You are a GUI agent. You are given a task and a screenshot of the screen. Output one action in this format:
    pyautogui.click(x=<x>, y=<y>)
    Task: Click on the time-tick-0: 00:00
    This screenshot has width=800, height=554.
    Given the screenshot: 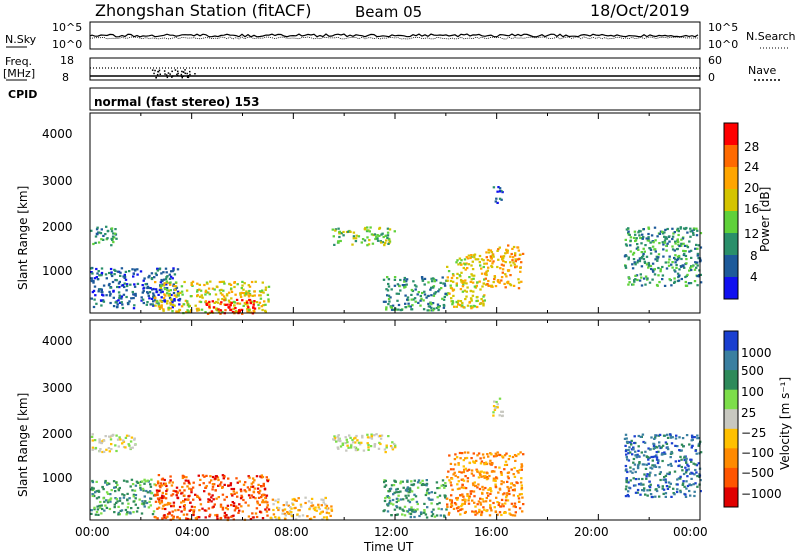 What is the action you would take?
    pyautogui.click(x=92, y=532)
    